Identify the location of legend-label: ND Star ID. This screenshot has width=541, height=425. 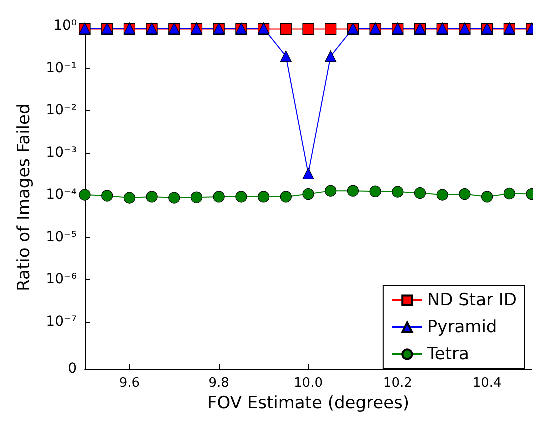
(472, 300).